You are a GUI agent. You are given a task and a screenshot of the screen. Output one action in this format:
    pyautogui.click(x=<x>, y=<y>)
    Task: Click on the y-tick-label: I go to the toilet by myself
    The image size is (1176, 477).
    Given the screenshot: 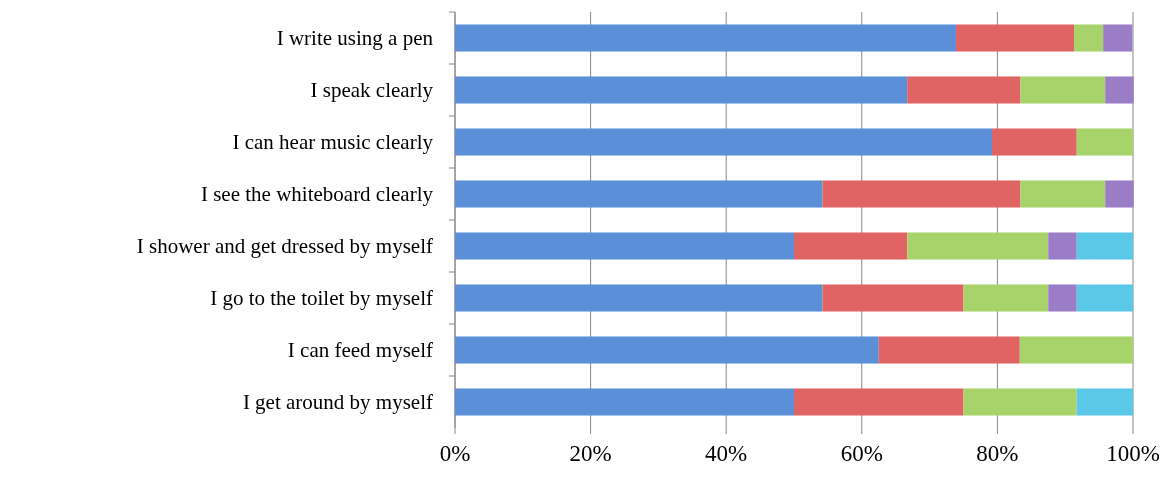 What is the action you would take?
    pyautogui.click(x=322, y=298)
    